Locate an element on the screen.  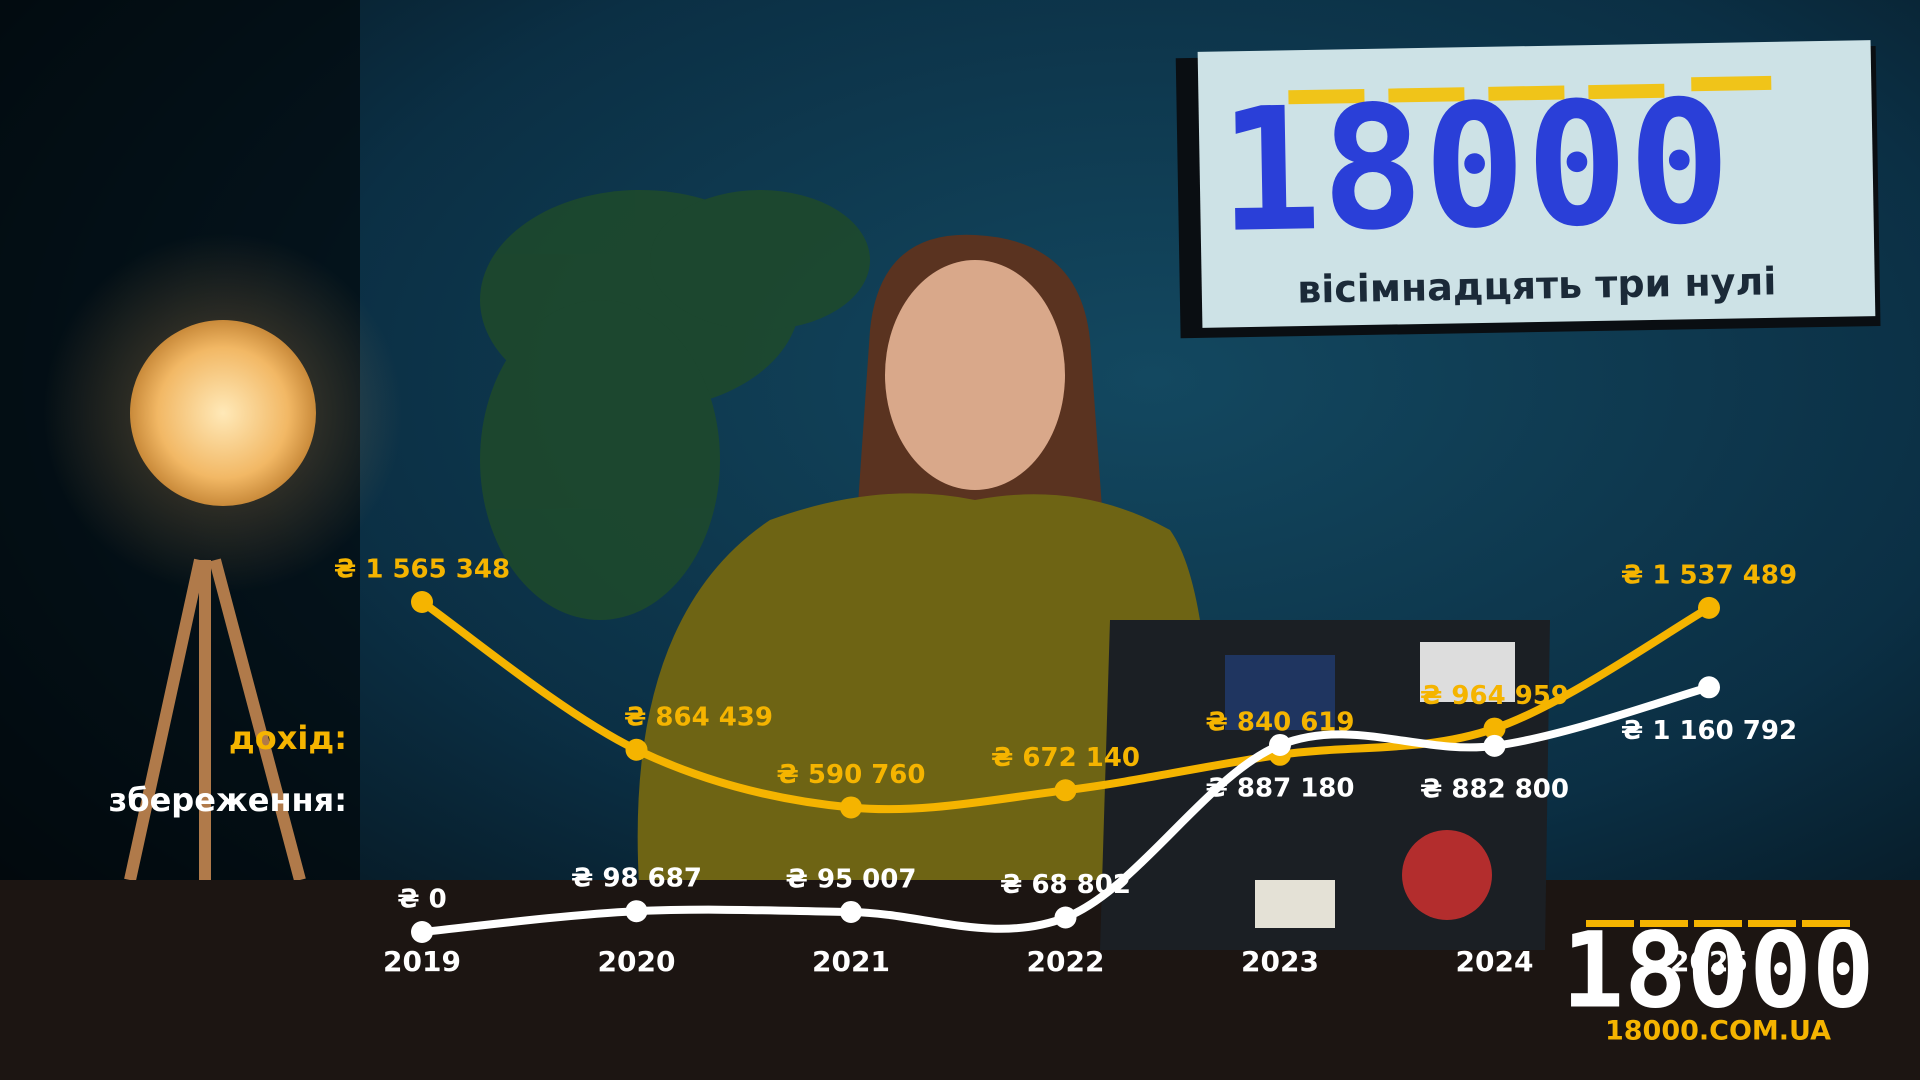
plant is located at coordinates (675, 405).